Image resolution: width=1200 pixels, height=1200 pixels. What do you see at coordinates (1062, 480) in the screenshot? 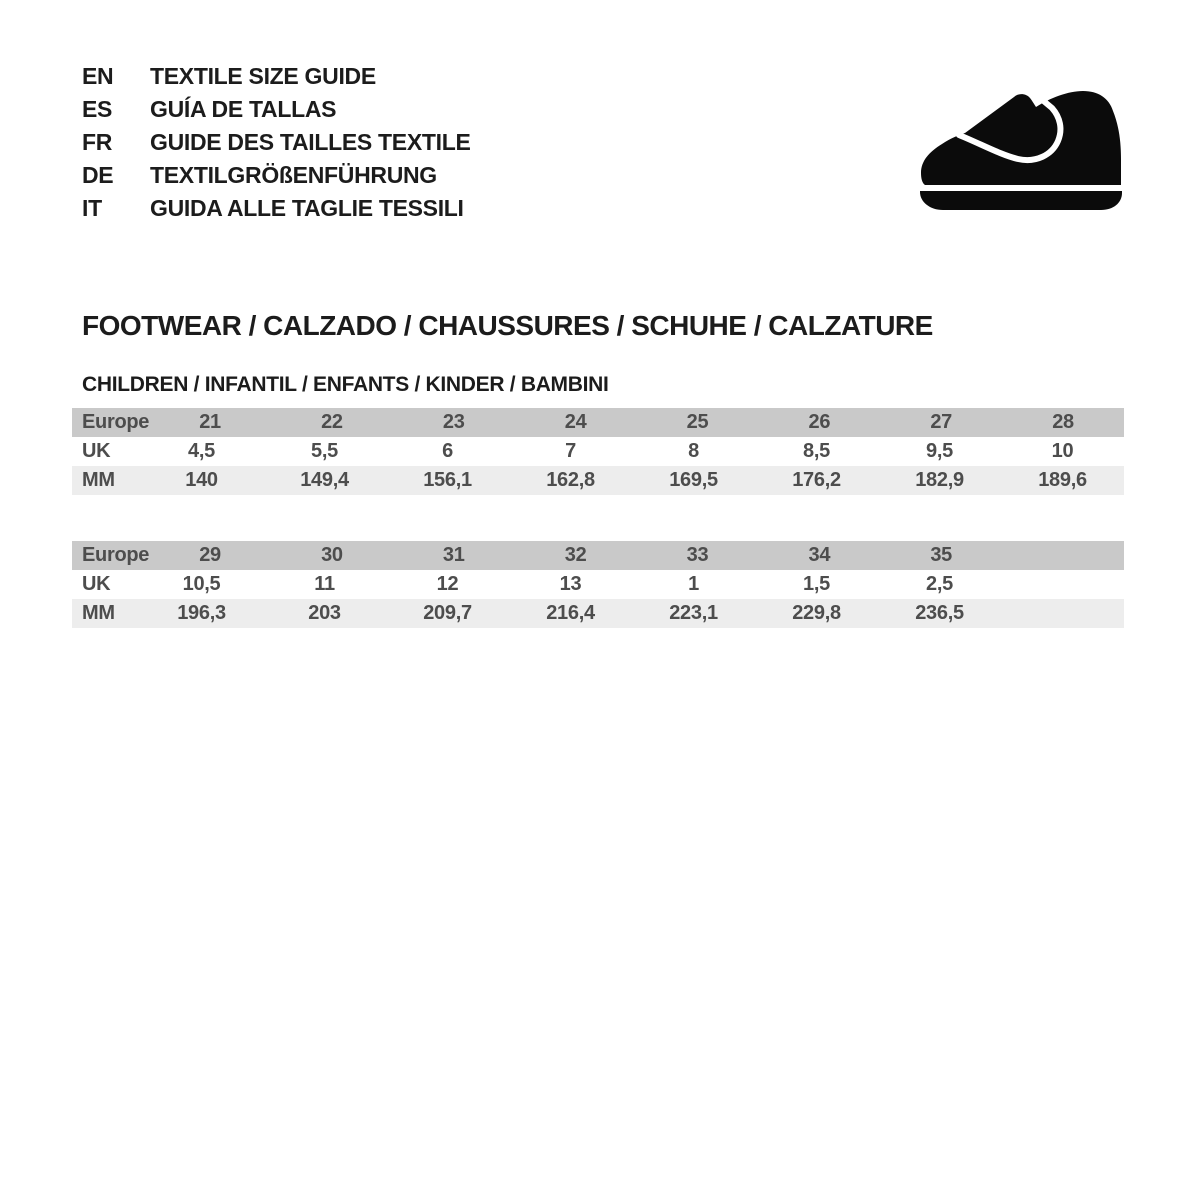
I see `size-value: 189,6` at bounding box center [1062, 480].